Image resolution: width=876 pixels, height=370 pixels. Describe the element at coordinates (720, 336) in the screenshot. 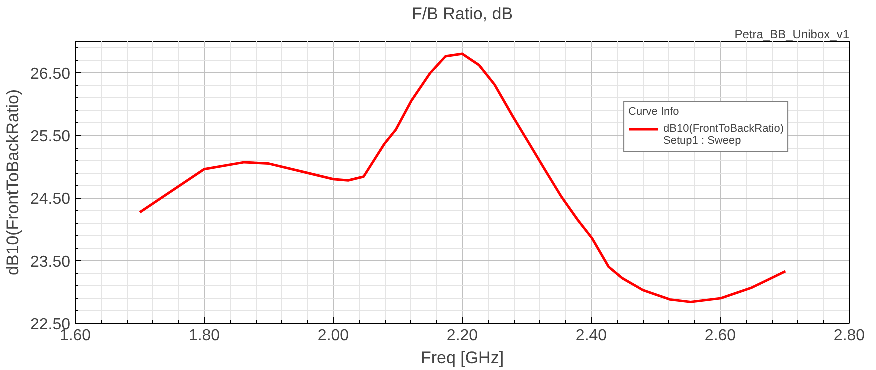

I see `x-tick-label: 2.60` at that location.